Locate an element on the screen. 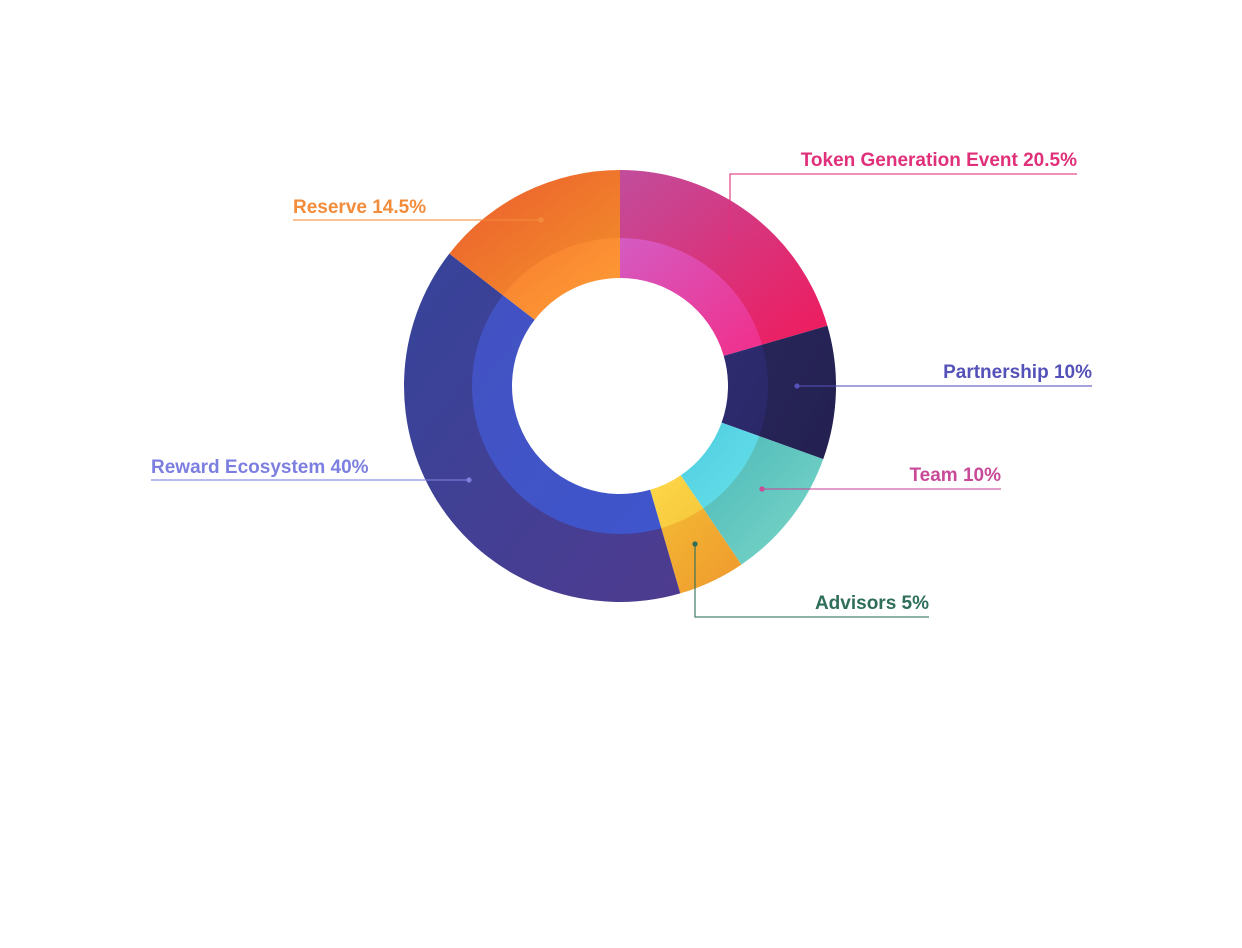  label-advisors: Advisors 5% is located at coordinates (872, 603).